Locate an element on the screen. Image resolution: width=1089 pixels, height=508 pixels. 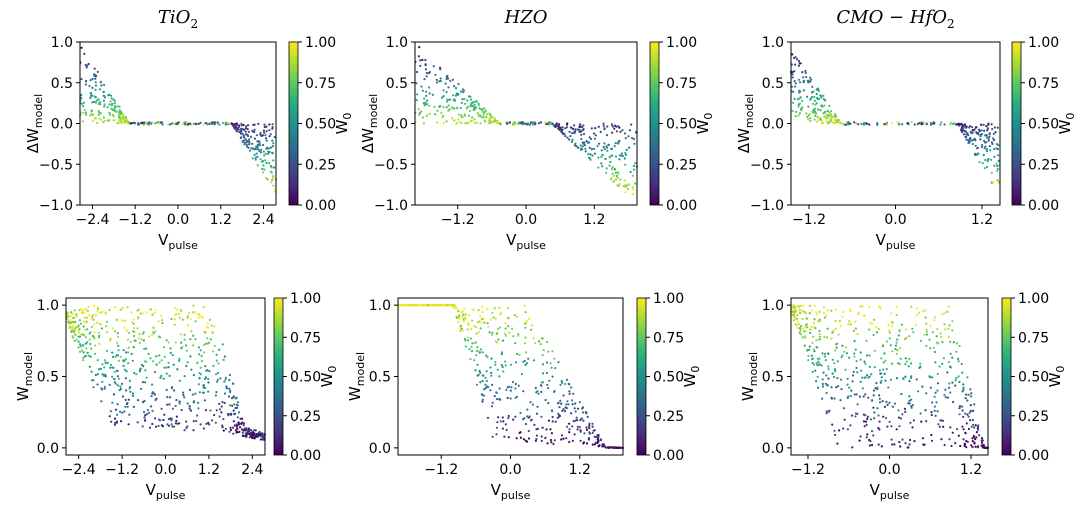
colorbar-tick-label: 1.00 is located at coordinates (668, 299).